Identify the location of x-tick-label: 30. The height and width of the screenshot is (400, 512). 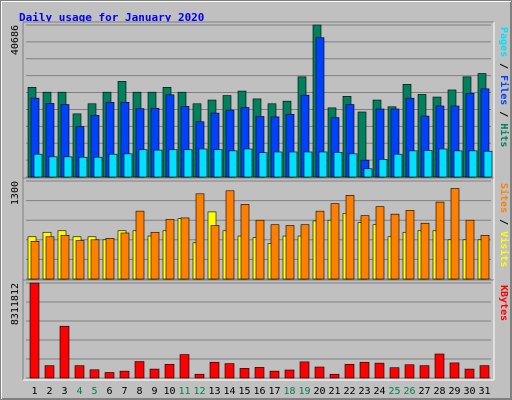
(469, 391).